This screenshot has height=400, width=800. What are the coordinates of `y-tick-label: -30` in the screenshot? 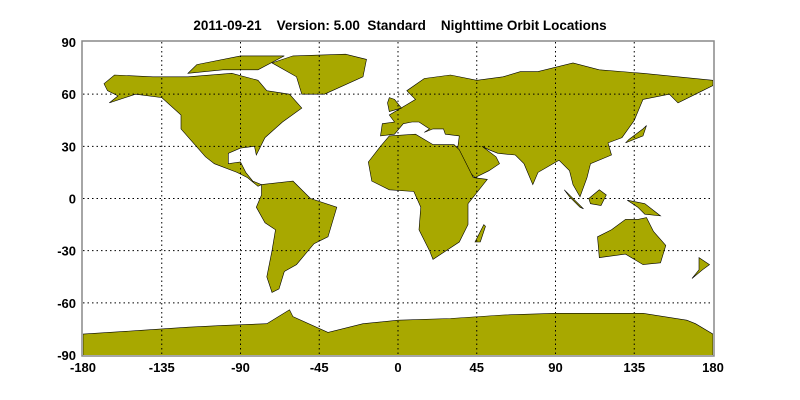 It's located at (66, 251).